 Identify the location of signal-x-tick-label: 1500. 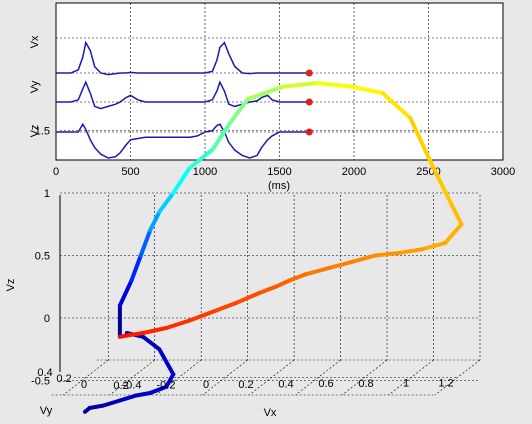
(279, 172).